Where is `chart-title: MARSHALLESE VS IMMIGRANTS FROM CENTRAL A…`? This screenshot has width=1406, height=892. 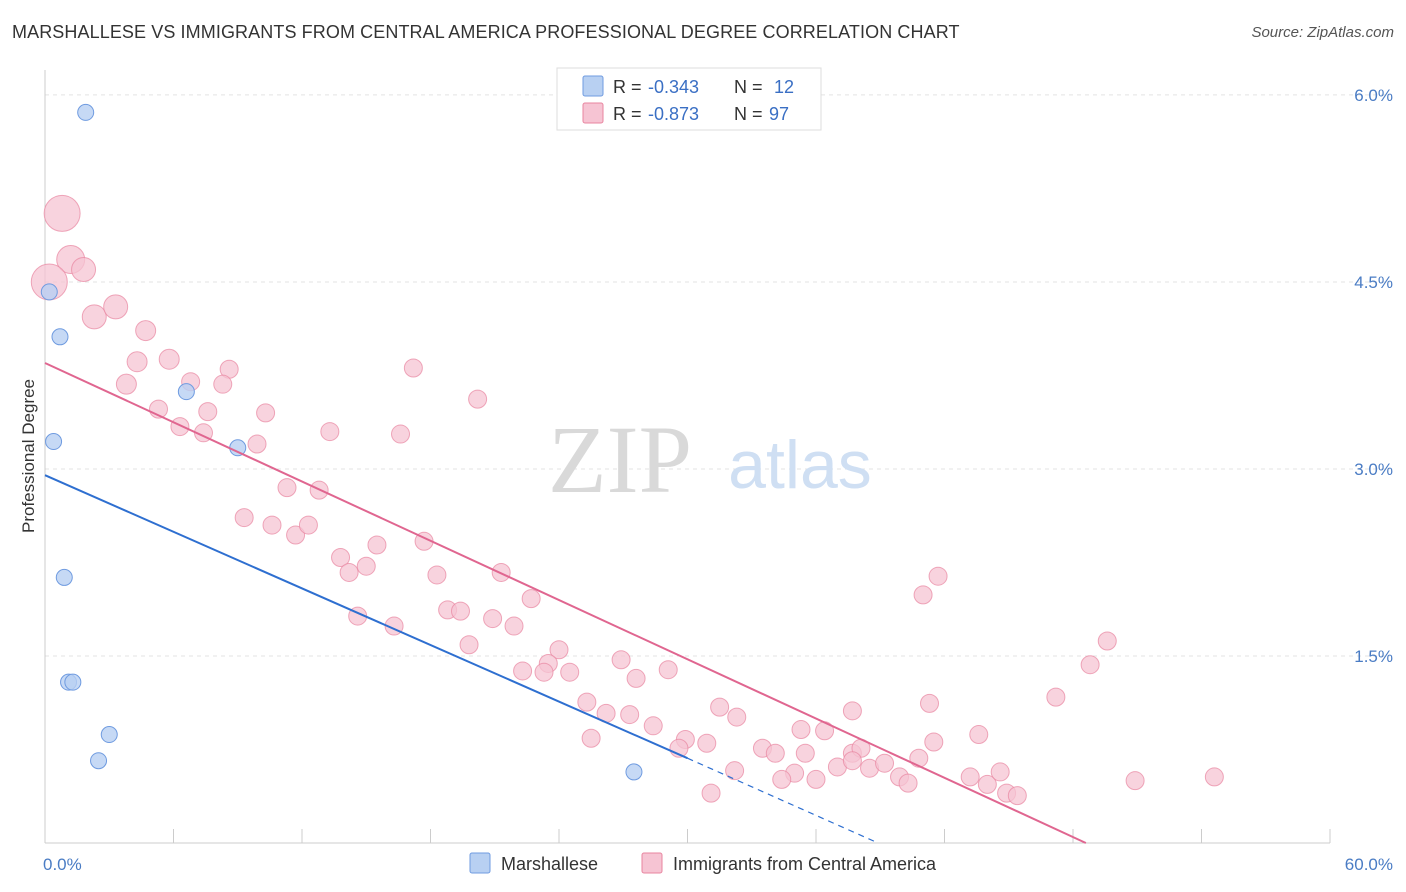 chart-title: MARSHALLESE VS IMMIGRANTS FROM CENTRAL A… is located at coordinates (486, 32).